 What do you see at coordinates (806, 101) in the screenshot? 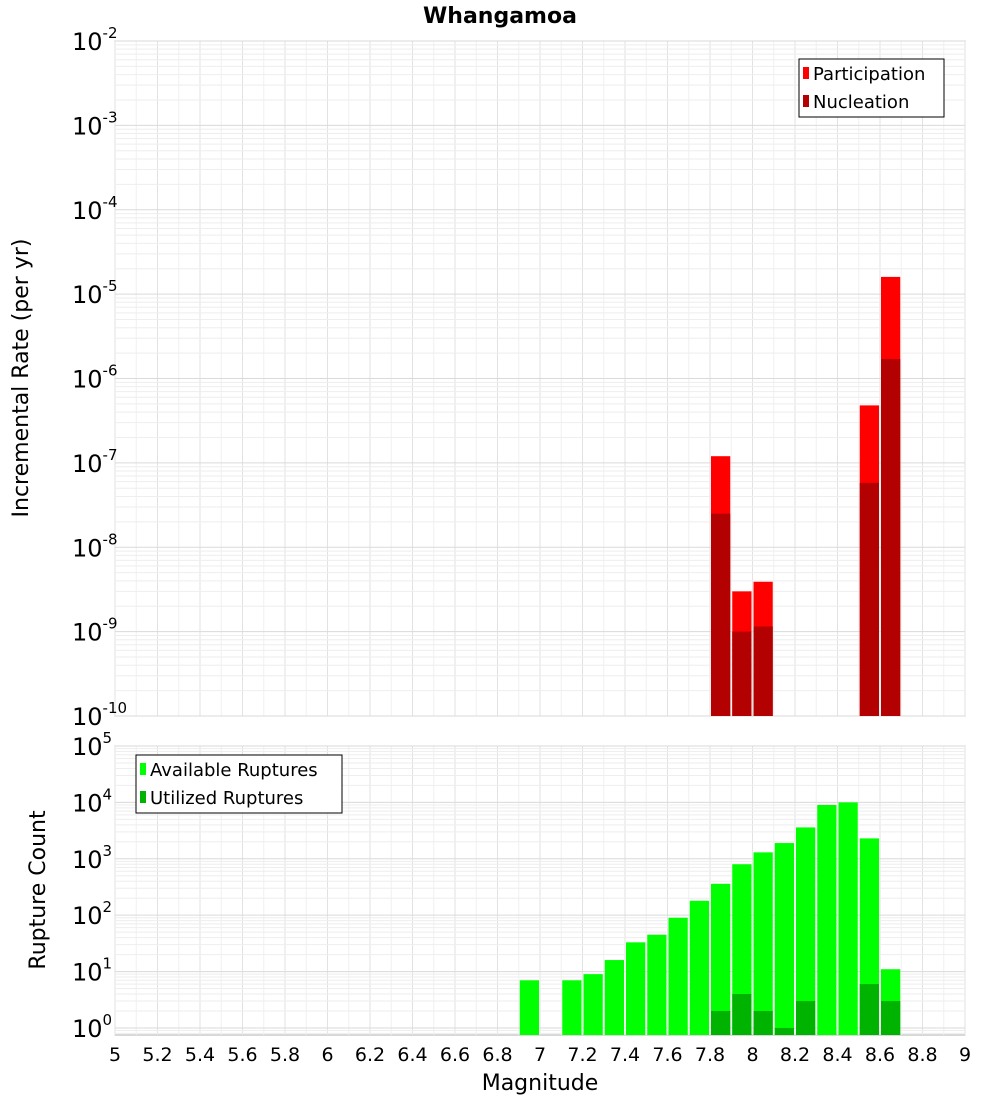
I see `legend-swatch-nucleation` at bounding box center [806, 101].